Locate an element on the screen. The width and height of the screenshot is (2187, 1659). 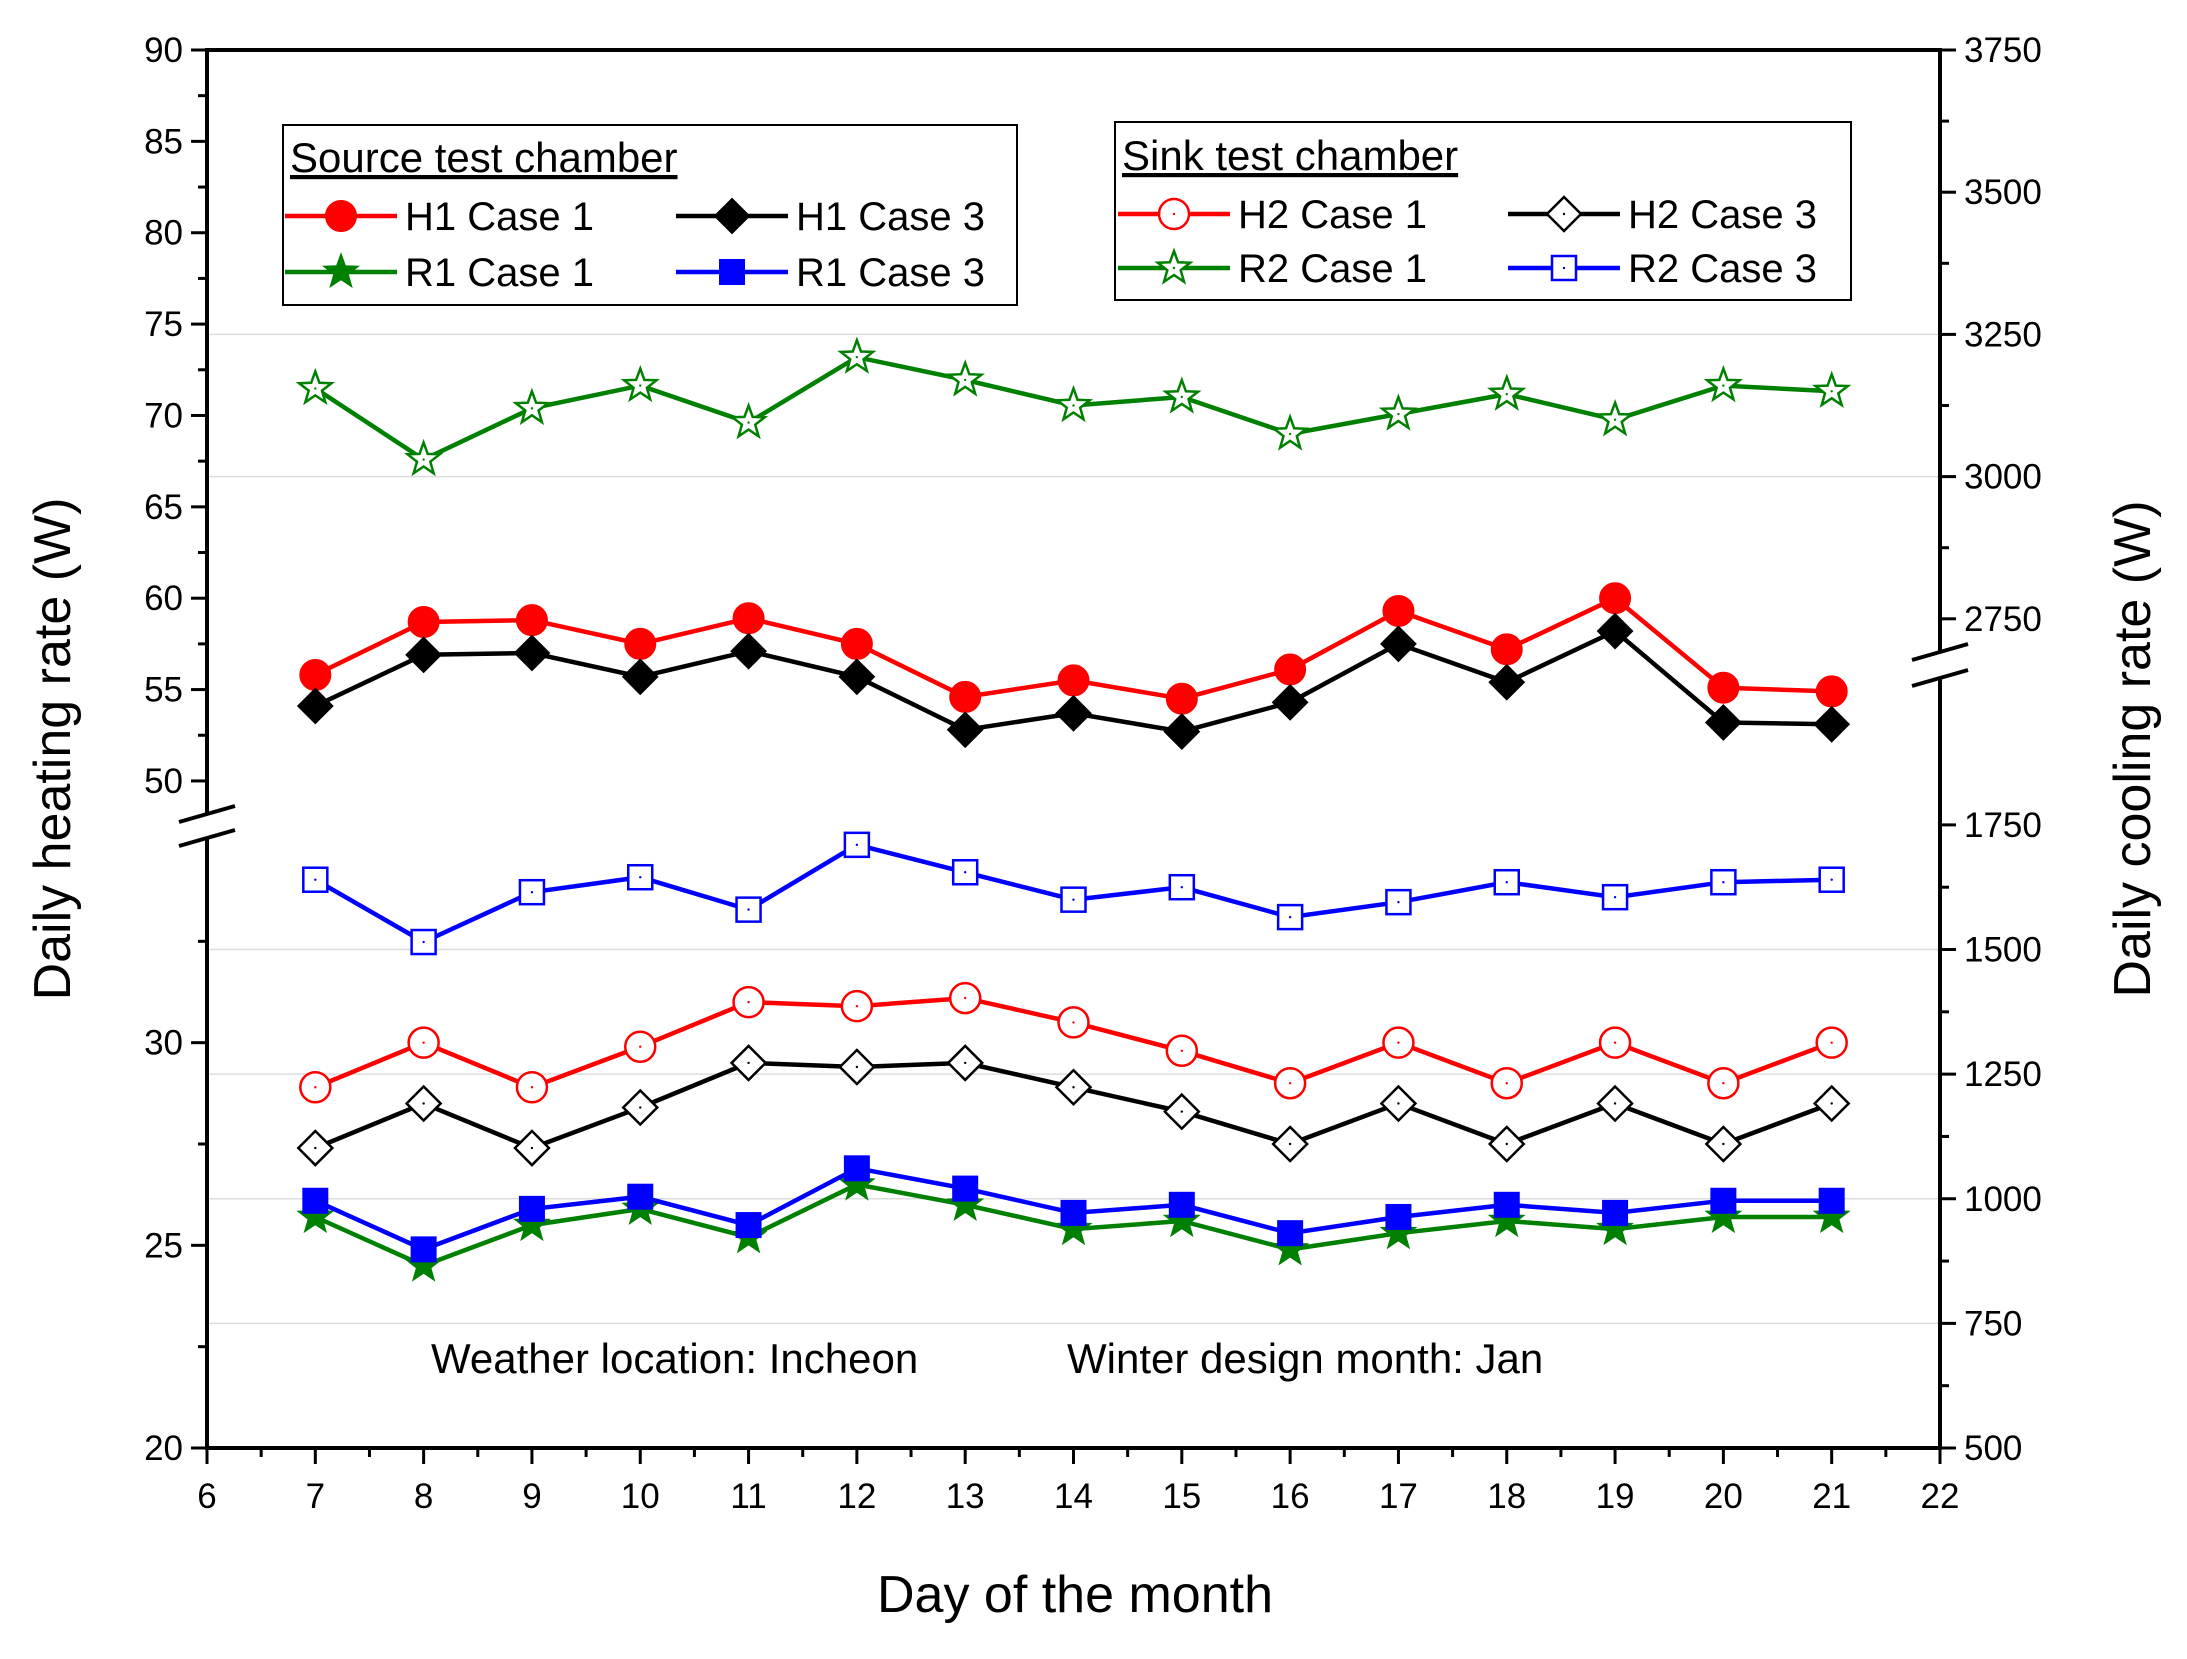
point-r2-case-1-day-18-dot is located at coordinates (1506, 394).